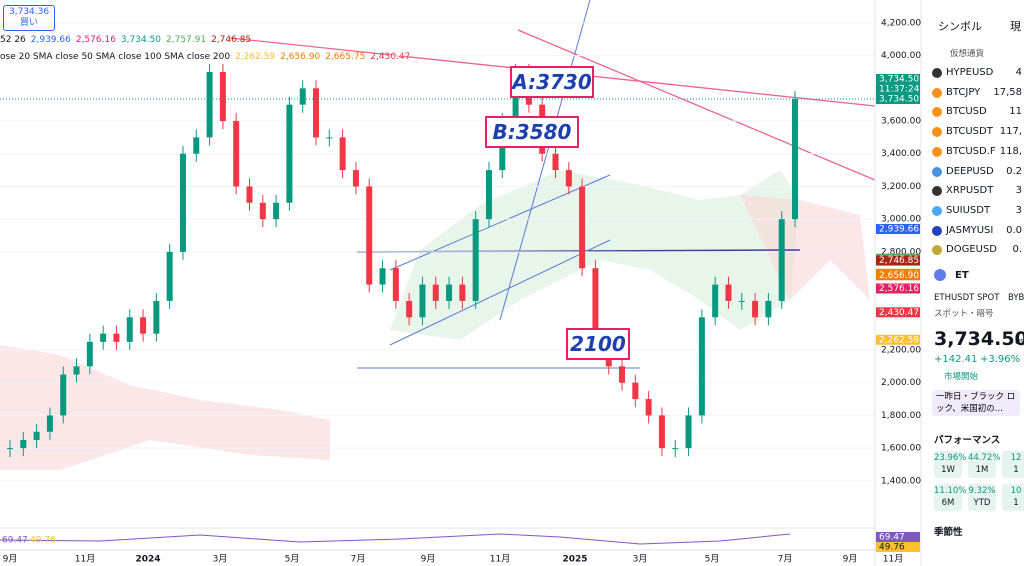  Describe the element at coordinates (979, 339) in the screenshot. I see `price: 3,734.50` at that location.